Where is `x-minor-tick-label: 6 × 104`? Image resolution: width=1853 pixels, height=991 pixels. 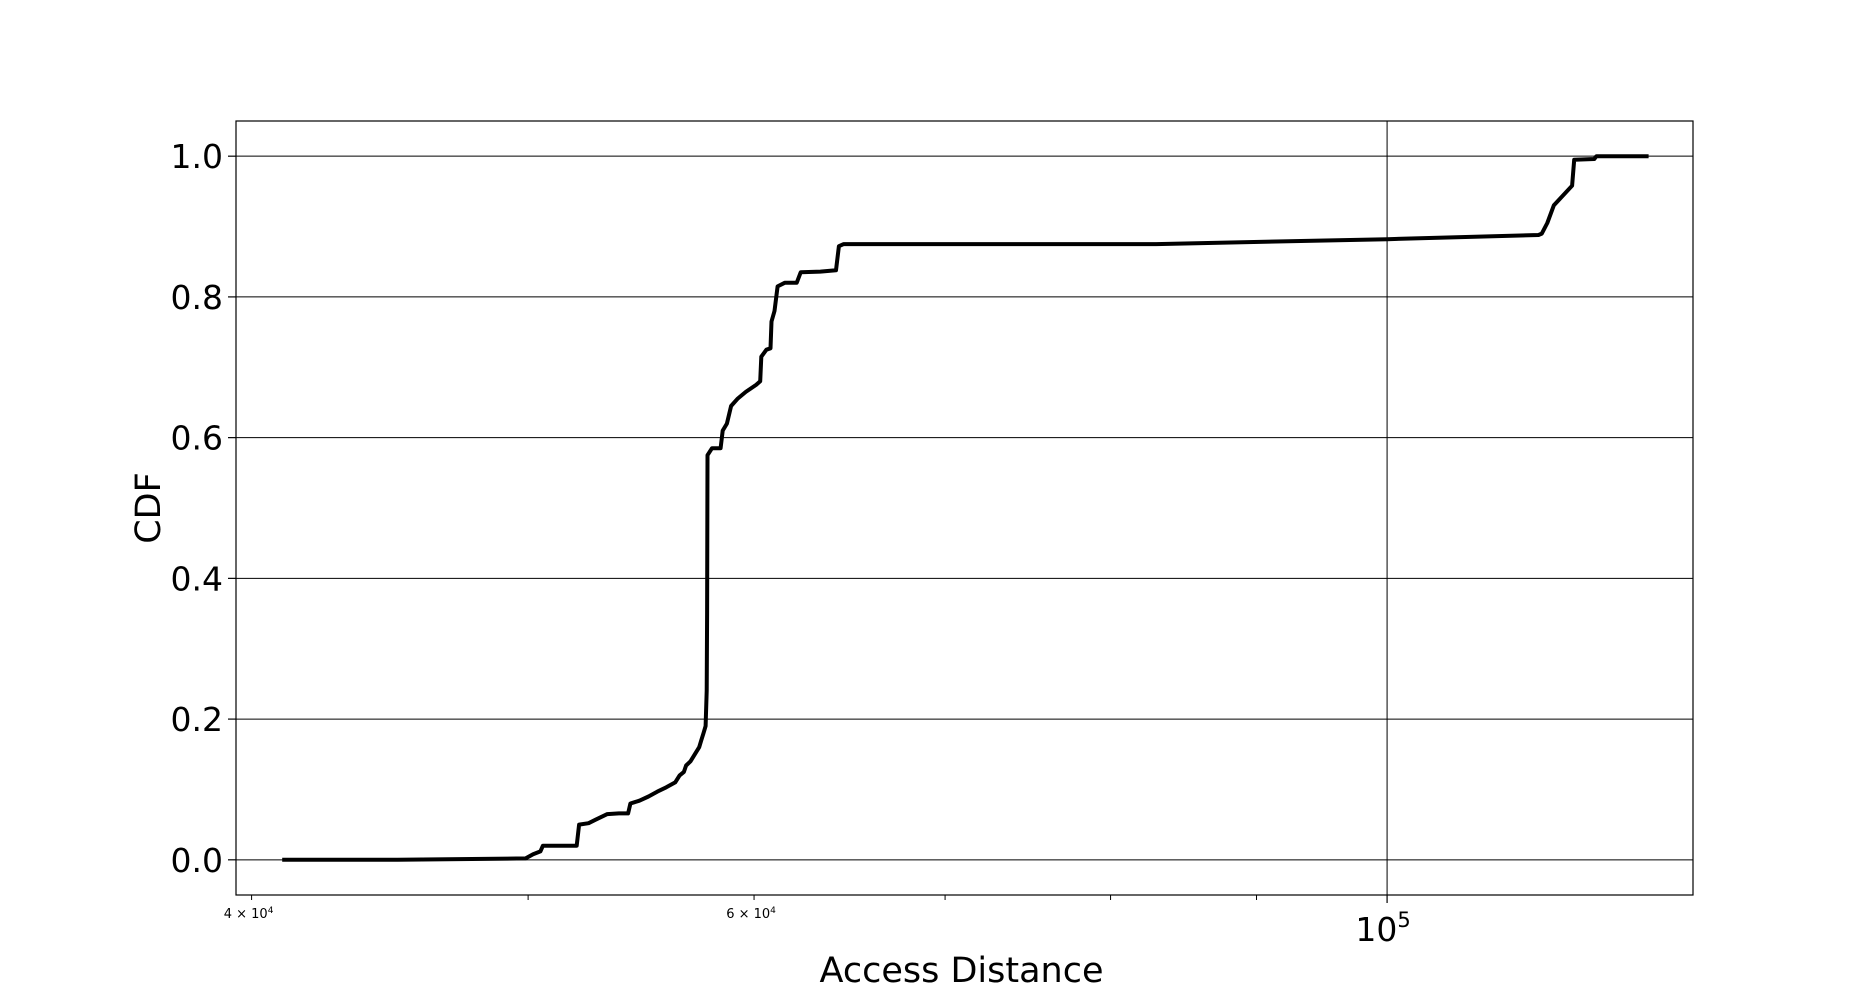 x-minor-tick-label: 6 × 104 is located at coordinates (751, 914).